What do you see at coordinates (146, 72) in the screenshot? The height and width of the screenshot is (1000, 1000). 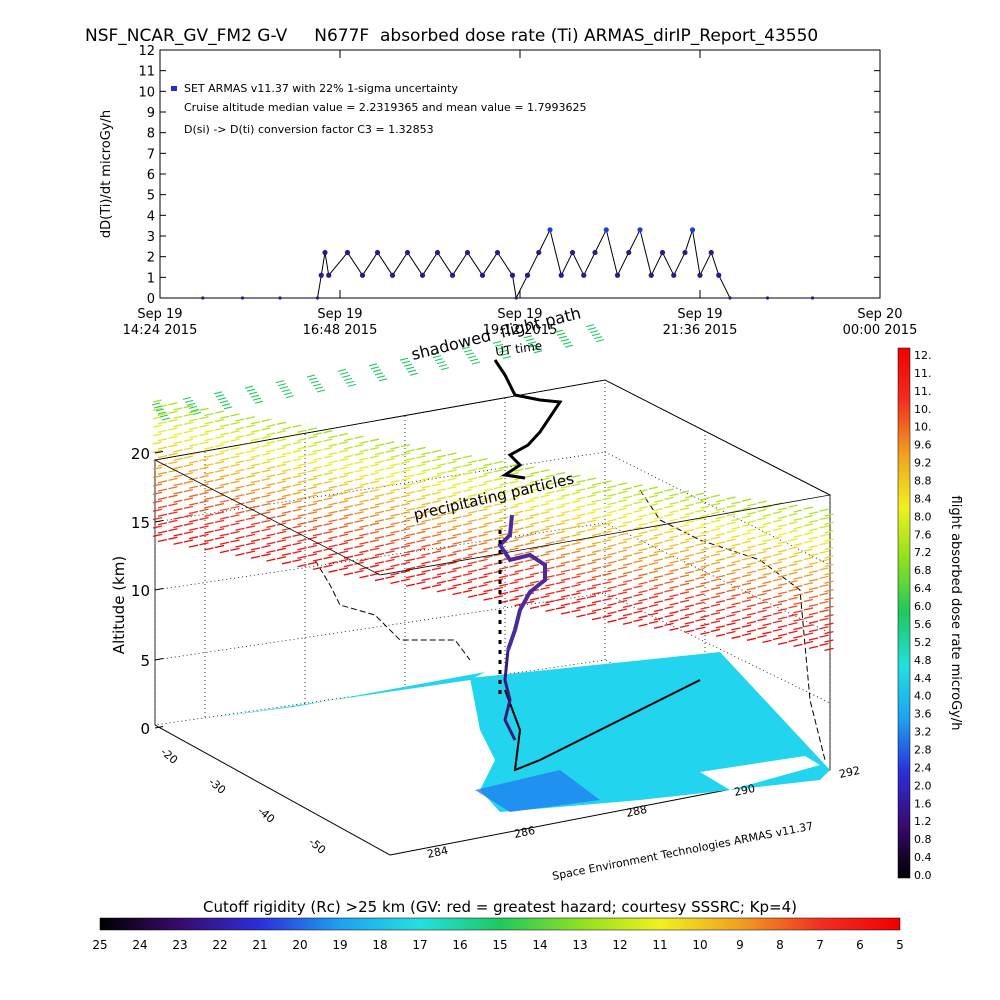 I see `y-tick-label: 11` at bounding box center [146, 72].